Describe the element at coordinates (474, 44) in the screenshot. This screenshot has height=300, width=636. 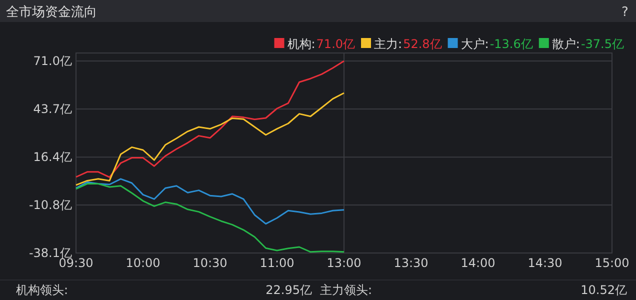
I see `legend-label: 大户:` at that location.